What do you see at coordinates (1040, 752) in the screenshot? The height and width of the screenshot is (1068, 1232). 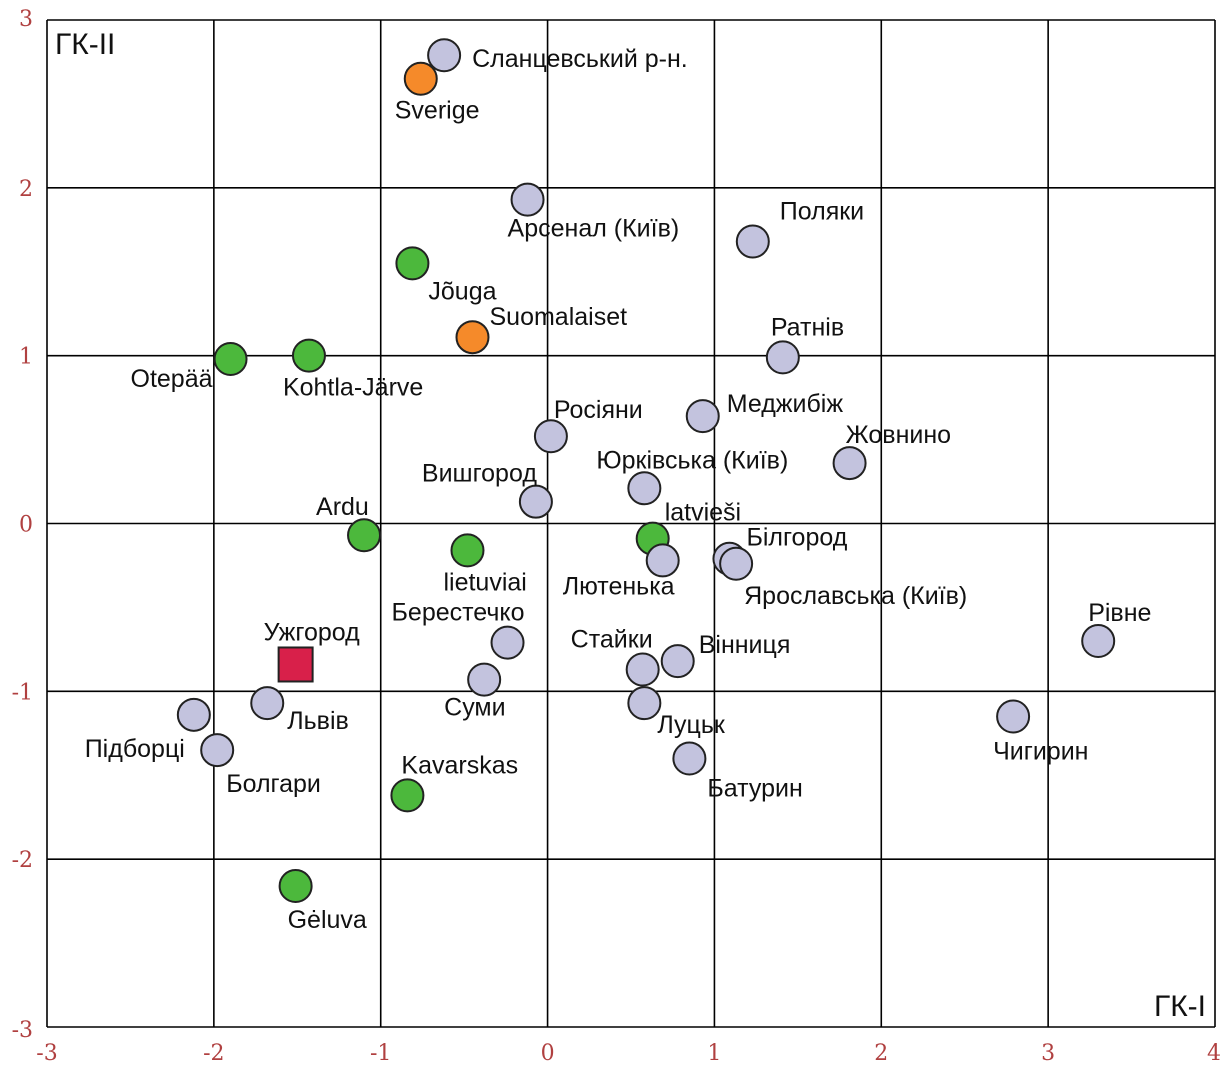 I see `point-label: Чигирин` at bounding box center [1040, 752].